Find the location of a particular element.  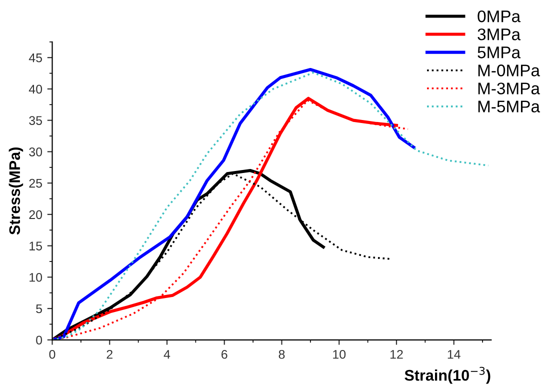

x-axis-title: Strain(10$^{−3}$) is located at coordinates (447, 375).